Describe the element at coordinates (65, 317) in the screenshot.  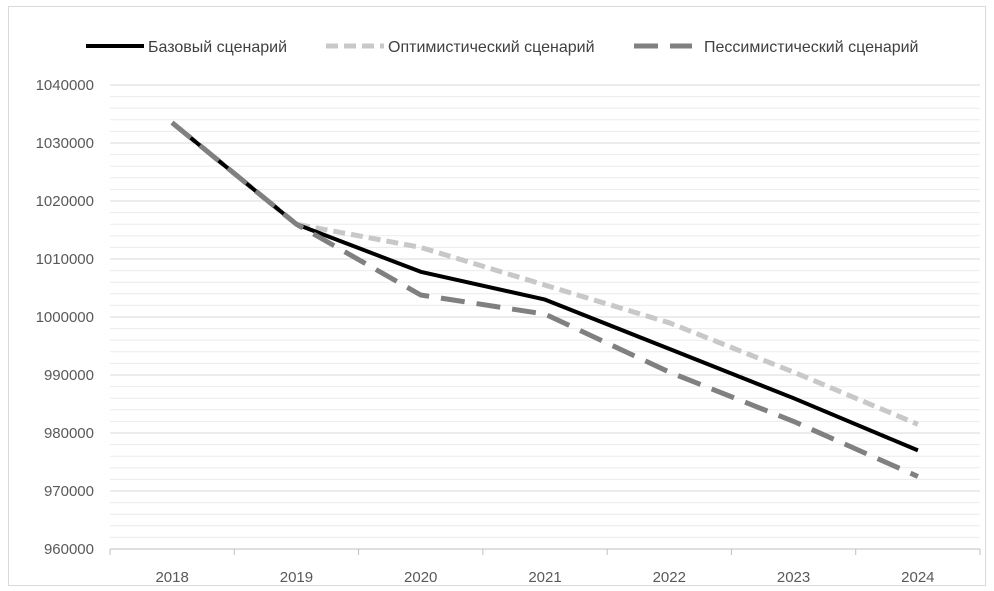
I see `y-tick-label: 1000000` at that location.